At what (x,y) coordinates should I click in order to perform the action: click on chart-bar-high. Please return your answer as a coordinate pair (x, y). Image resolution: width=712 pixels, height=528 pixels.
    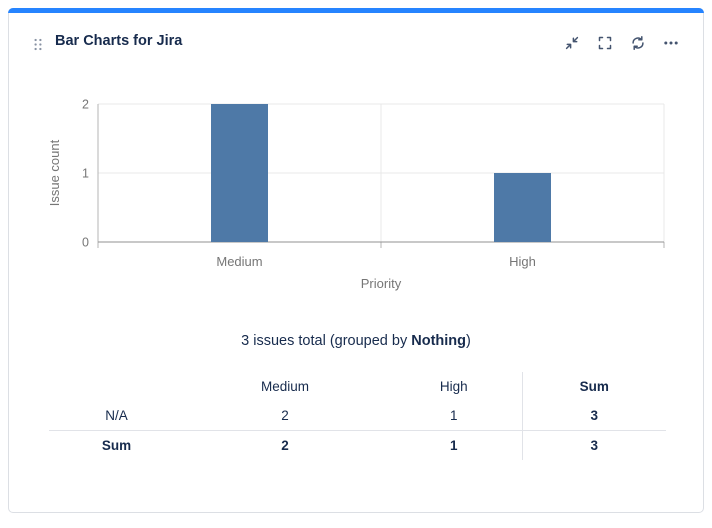
    Looking at the image, I should click on (522, 207).